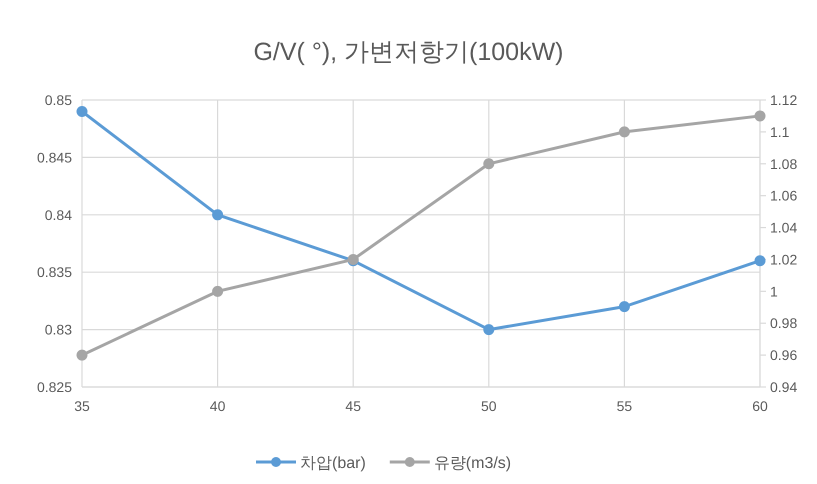 This screenshot has width=817, height=484. Describe the element at coordinates (408, 52) in the screenshot. I see `chart-title: G/V( °), 가변저항기(100kW)` at that location.